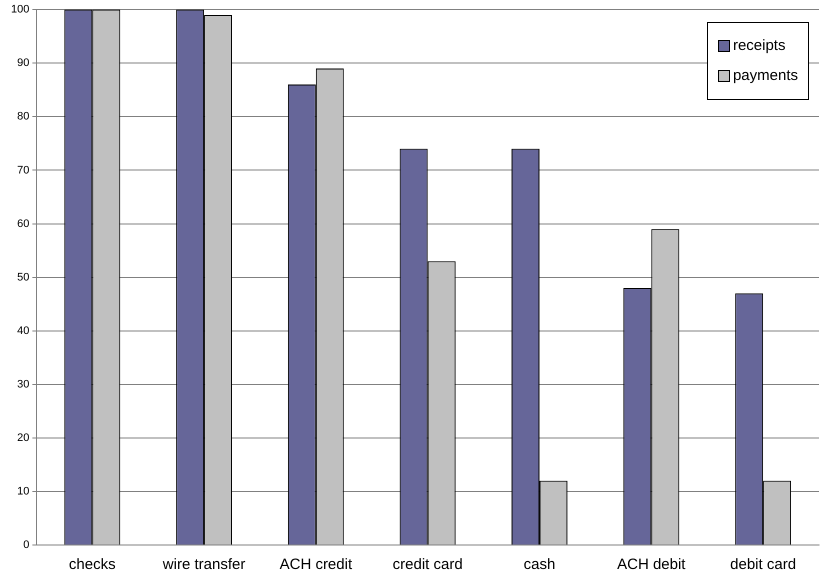 The width and height of the screenshot is (825, 577). What do you see at coordinates (23, 491) in the screenshot?
I see `y-tick-label: 10` at bounding box center [23, 491].